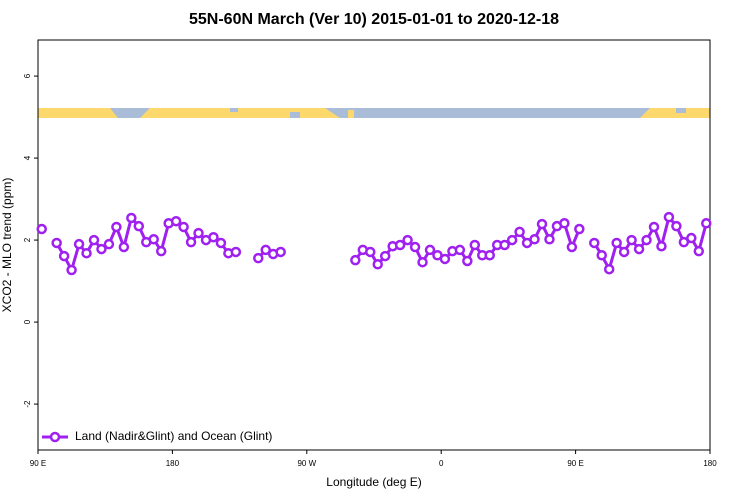 The width and height of the screenshot is (750, 500). Describe the element at coordinates (27, 404) in the screenshot. I see `y-tick-label: -2` at that location.